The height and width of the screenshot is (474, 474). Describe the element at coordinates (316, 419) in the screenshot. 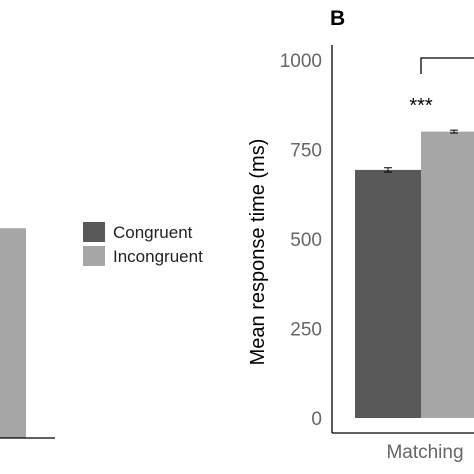

I see `y-tick-label: 0` at that location.